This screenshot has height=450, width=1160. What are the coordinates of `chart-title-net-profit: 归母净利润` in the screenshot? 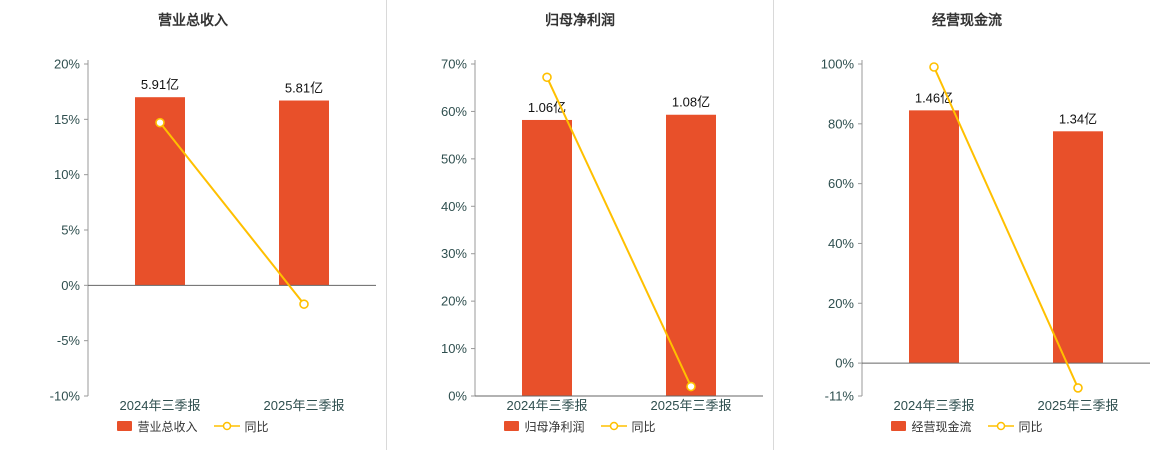 It's located at (580, 20).